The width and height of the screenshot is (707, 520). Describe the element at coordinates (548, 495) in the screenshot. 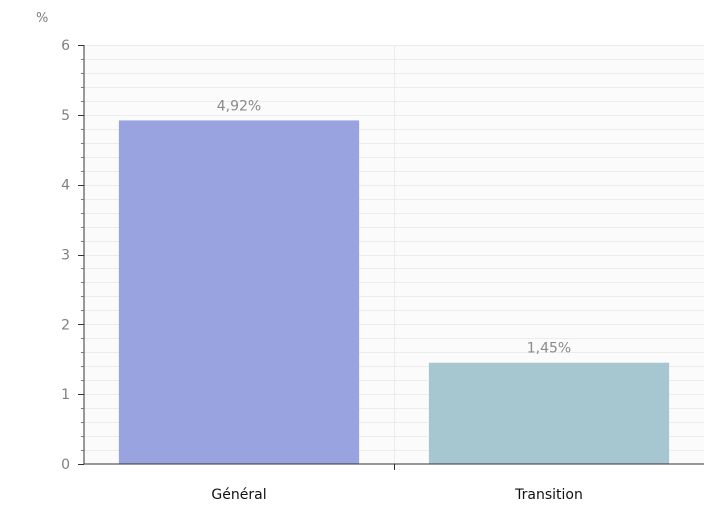

I see `x-tick-label: Transition` at that location.